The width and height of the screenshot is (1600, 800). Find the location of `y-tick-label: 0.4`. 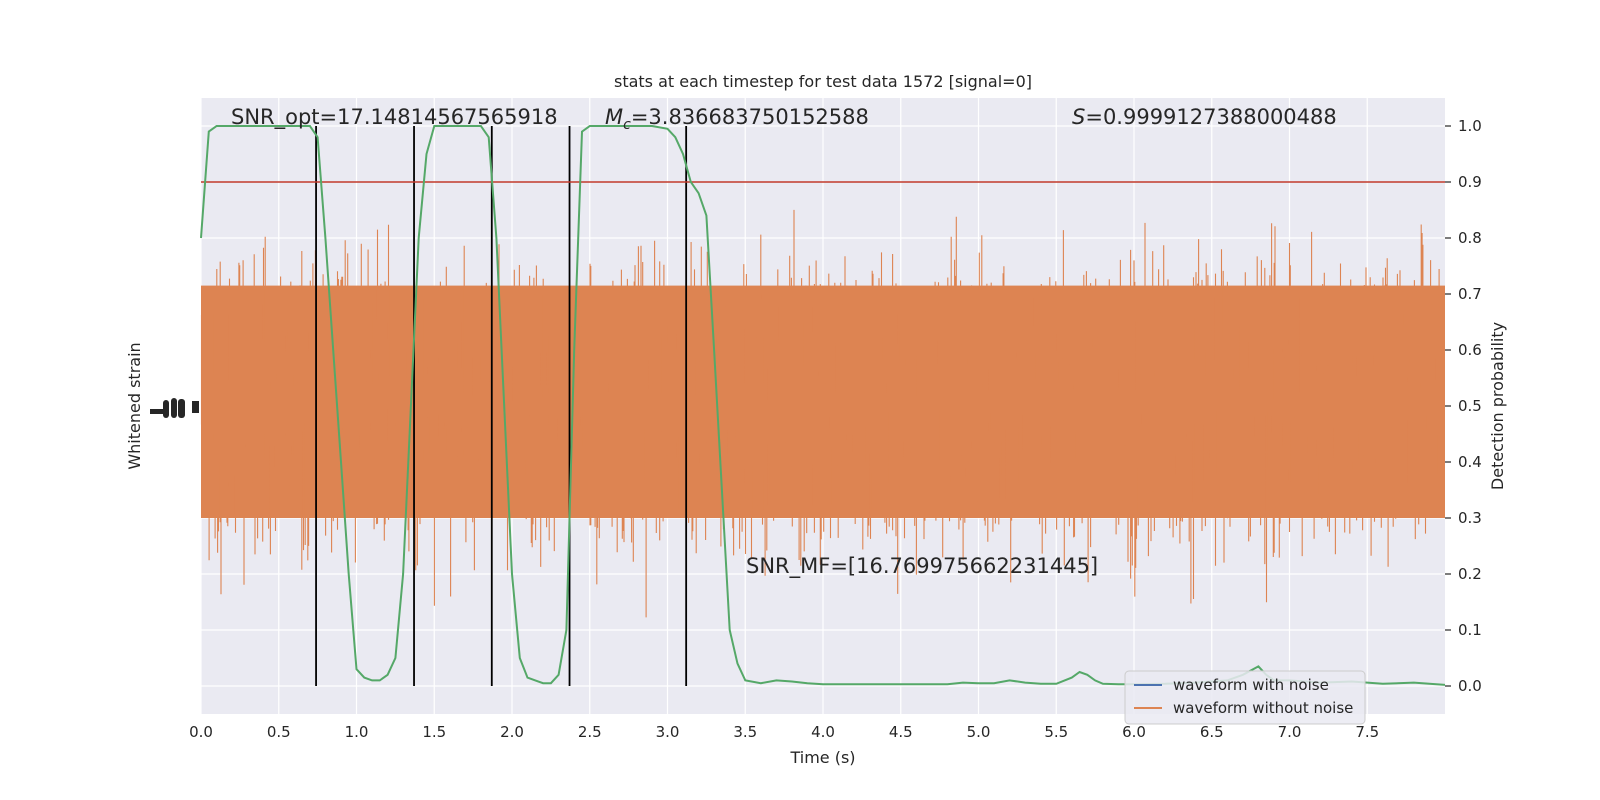

y-tick-label: 0.4 is located at coordinates (1470, 462).